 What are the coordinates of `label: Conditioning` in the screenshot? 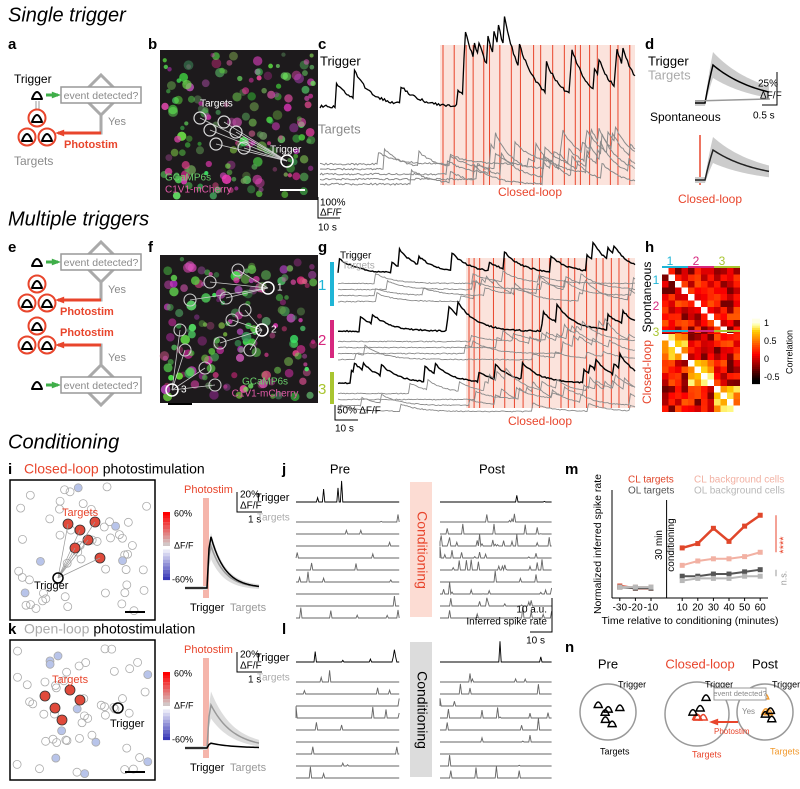 It's located at (422, 550).